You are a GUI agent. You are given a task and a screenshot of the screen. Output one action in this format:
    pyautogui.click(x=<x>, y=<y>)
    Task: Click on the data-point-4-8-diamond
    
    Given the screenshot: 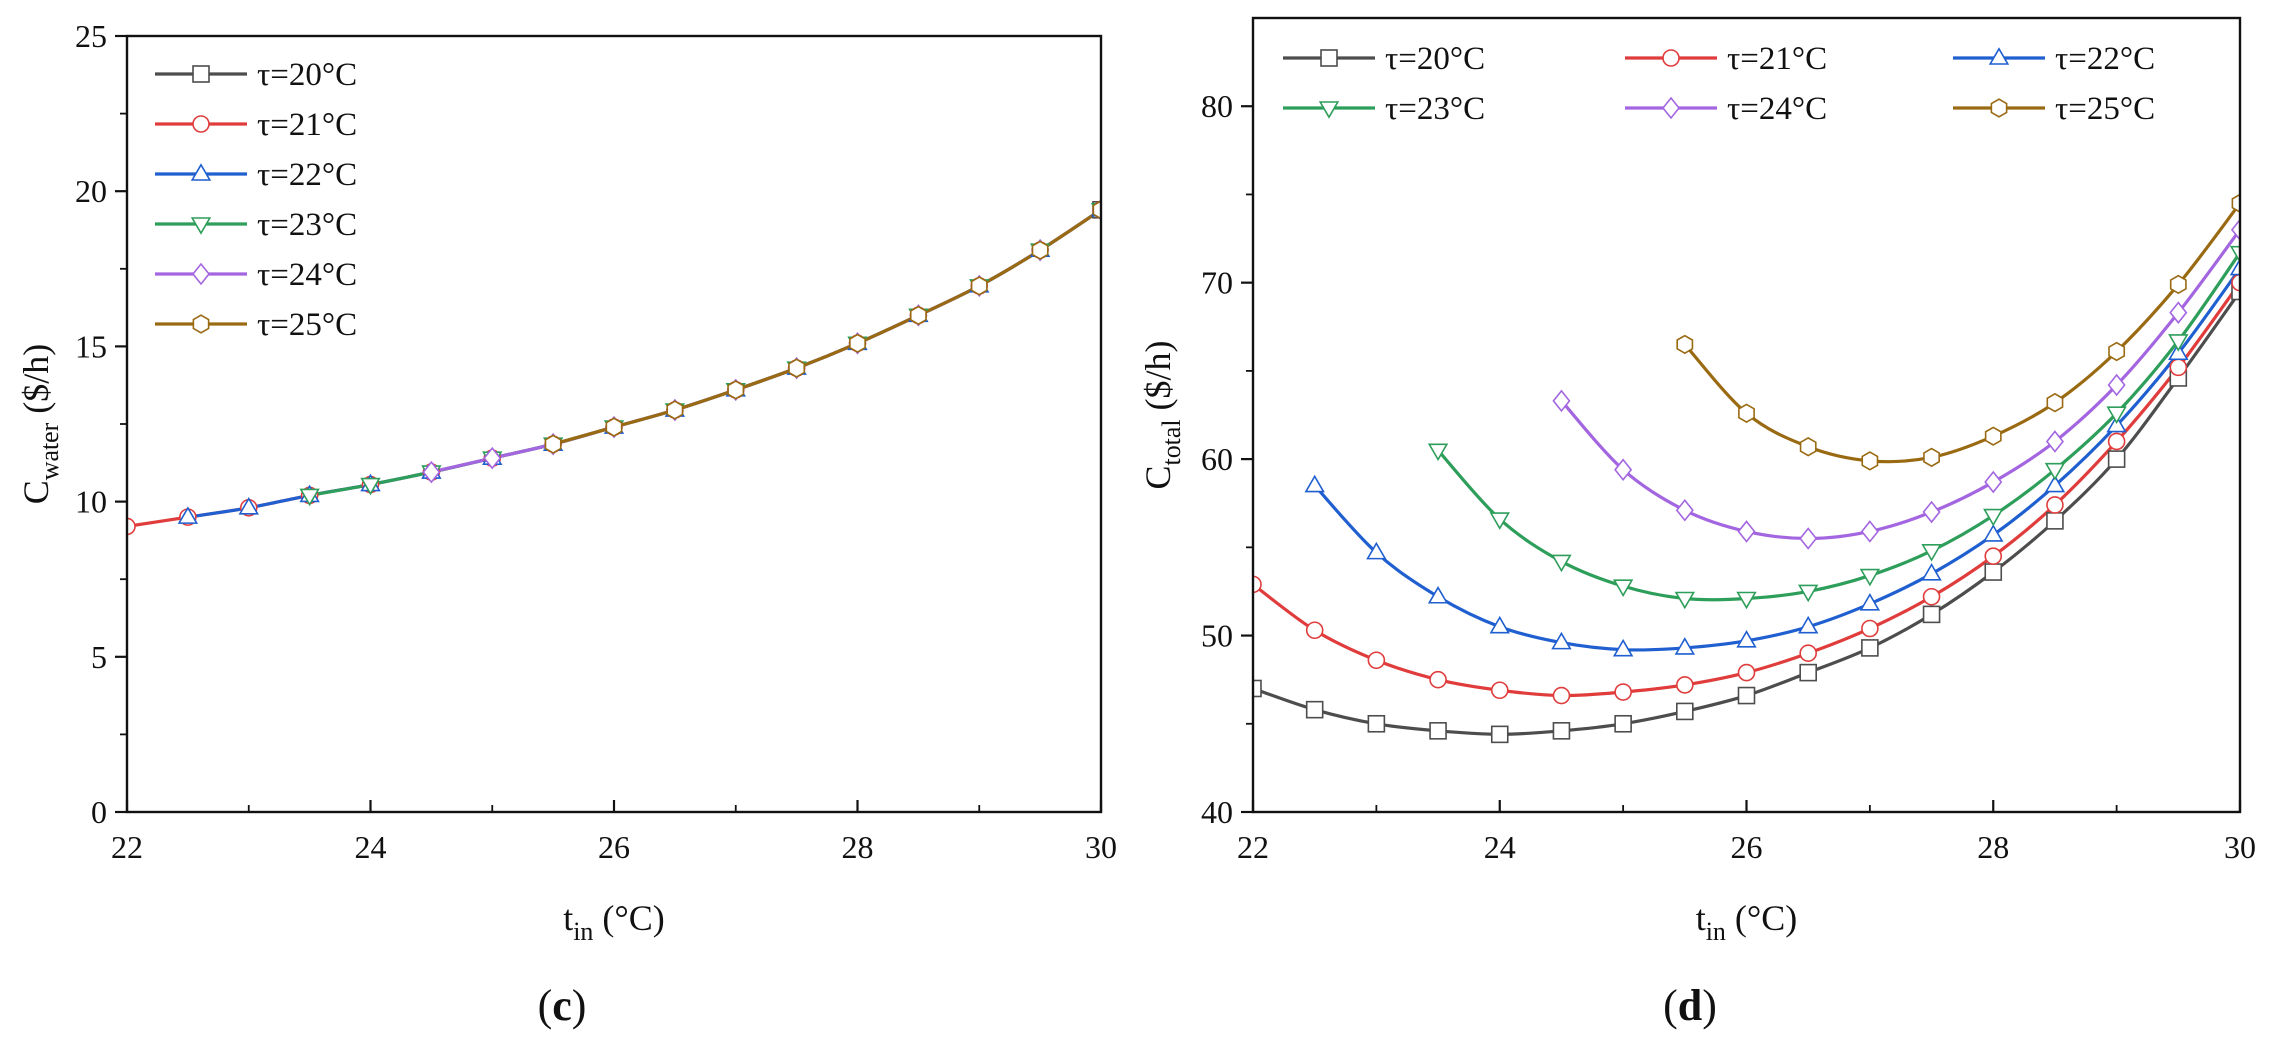 What is the action you would take?
    pyautogui.click(x=2054, y=441)
    